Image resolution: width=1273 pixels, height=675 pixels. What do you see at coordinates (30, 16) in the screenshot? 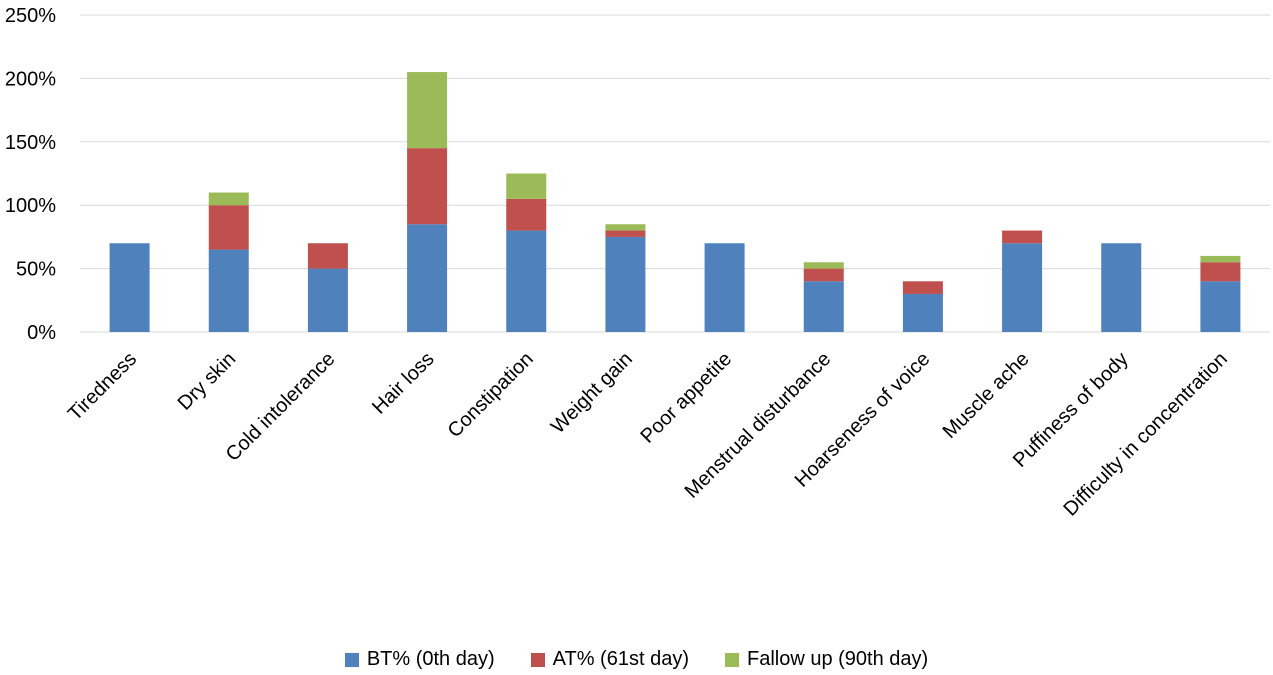
I see `y-tick-label: 250%` at bounding box center [30, 16].